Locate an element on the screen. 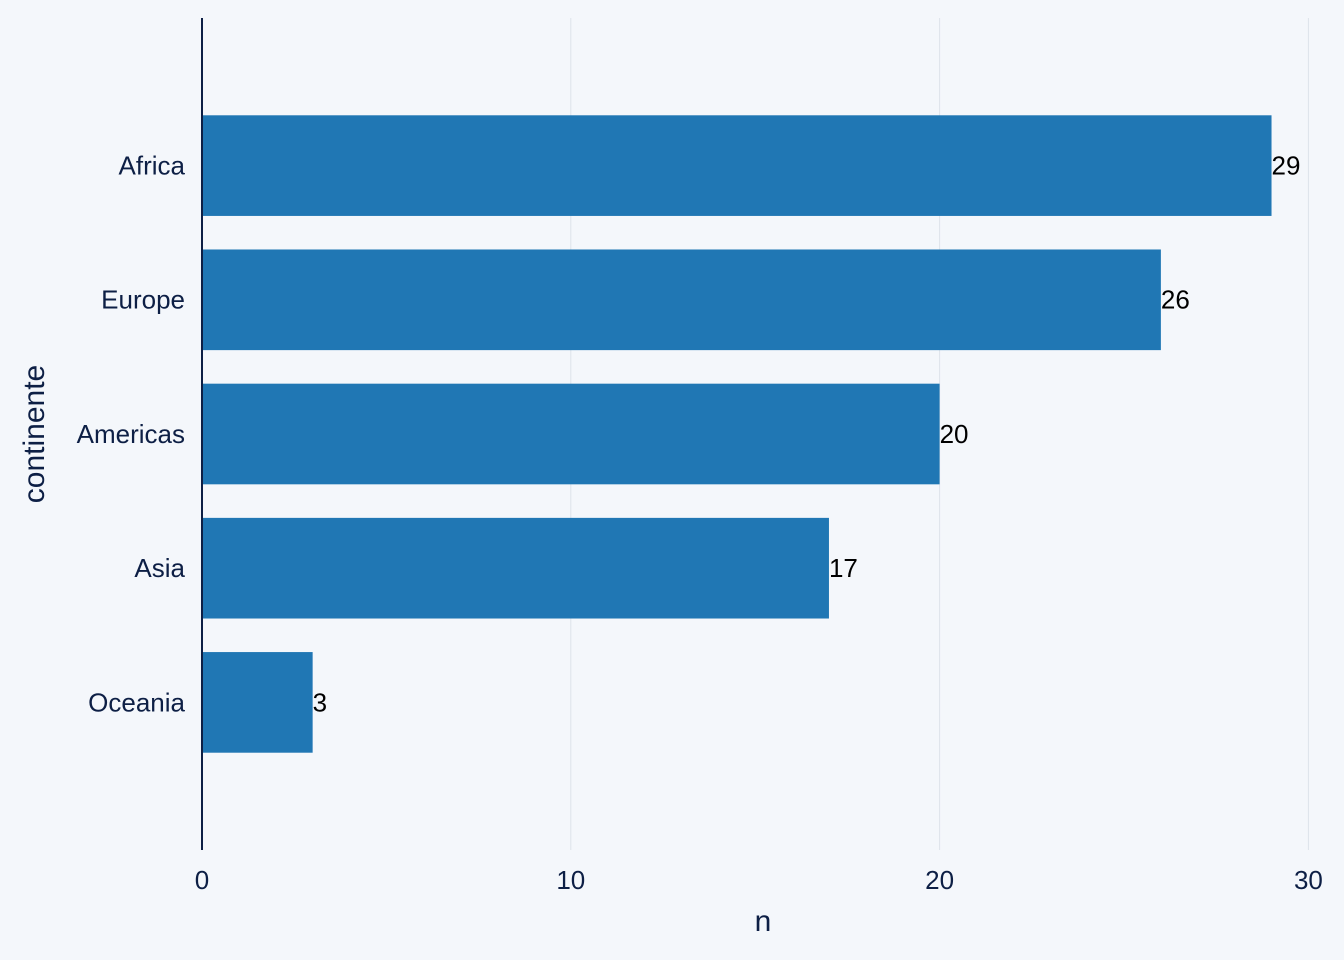 The width and height of the screenshot is (1344, 960). data-label: 17 is located at coordinates (843, 568).